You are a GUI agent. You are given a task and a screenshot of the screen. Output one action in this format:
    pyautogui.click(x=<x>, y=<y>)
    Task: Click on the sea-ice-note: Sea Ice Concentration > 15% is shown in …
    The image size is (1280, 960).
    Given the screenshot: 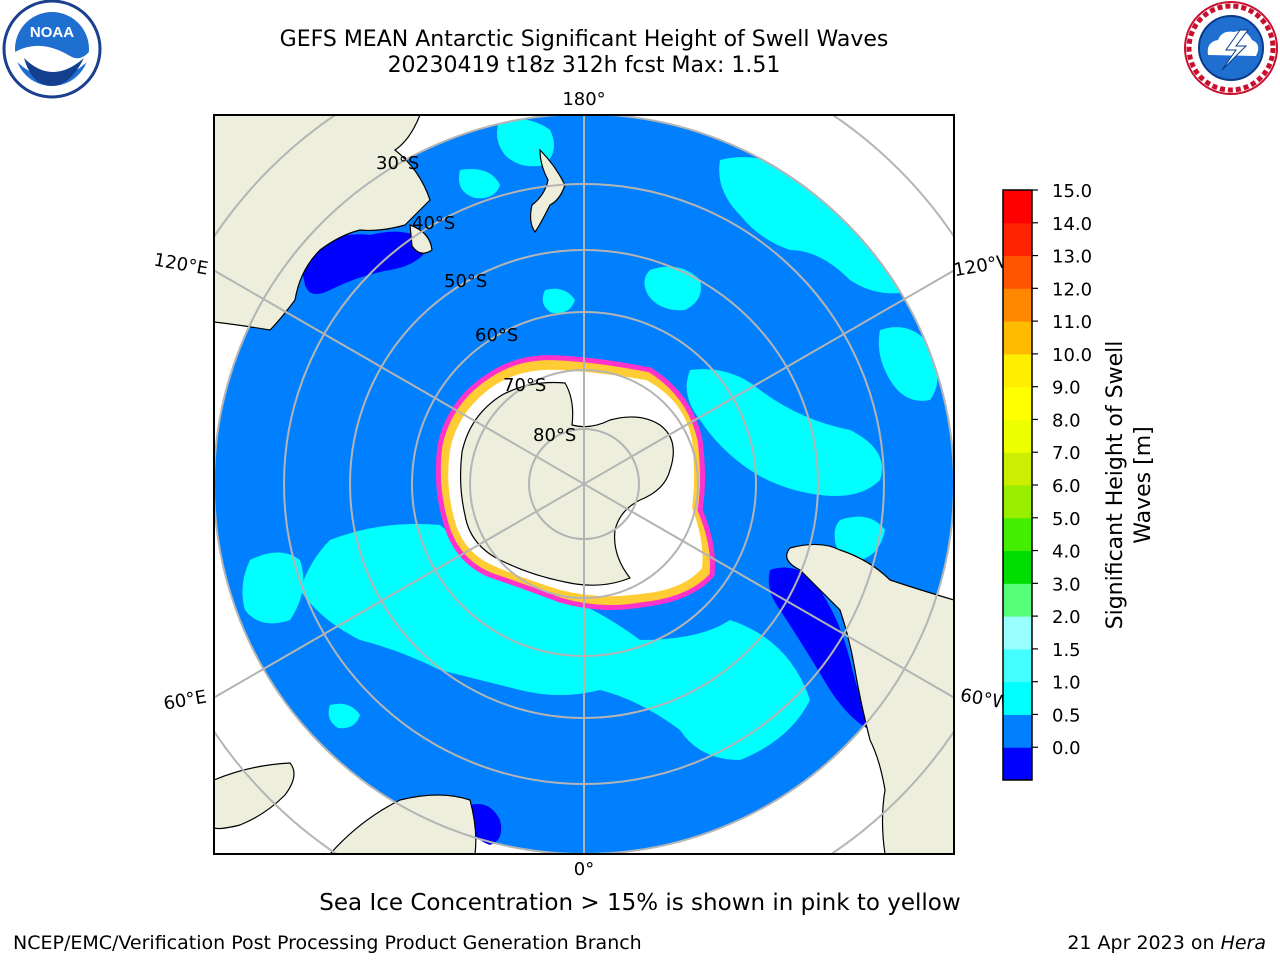 What is the action you would take?
    pyautogui.click(x=640, y=903)
    